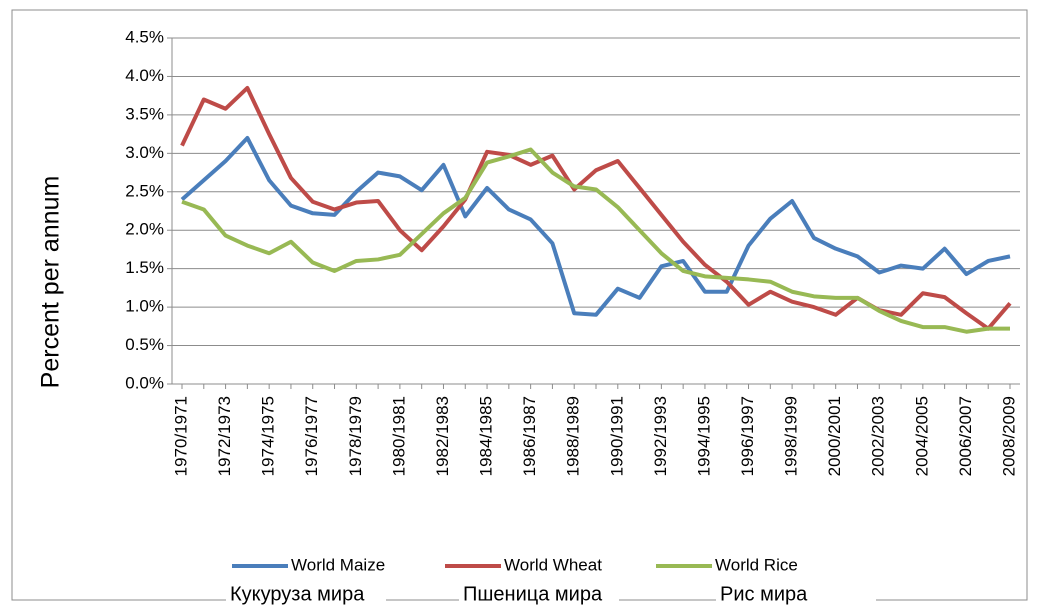 The width and height of the screenshot is (1039, 606). What do you see at coordinates (791, 436) in the screenshot?
I see `x-tick-label: 1998/1999` at bounding box center [791, 436].